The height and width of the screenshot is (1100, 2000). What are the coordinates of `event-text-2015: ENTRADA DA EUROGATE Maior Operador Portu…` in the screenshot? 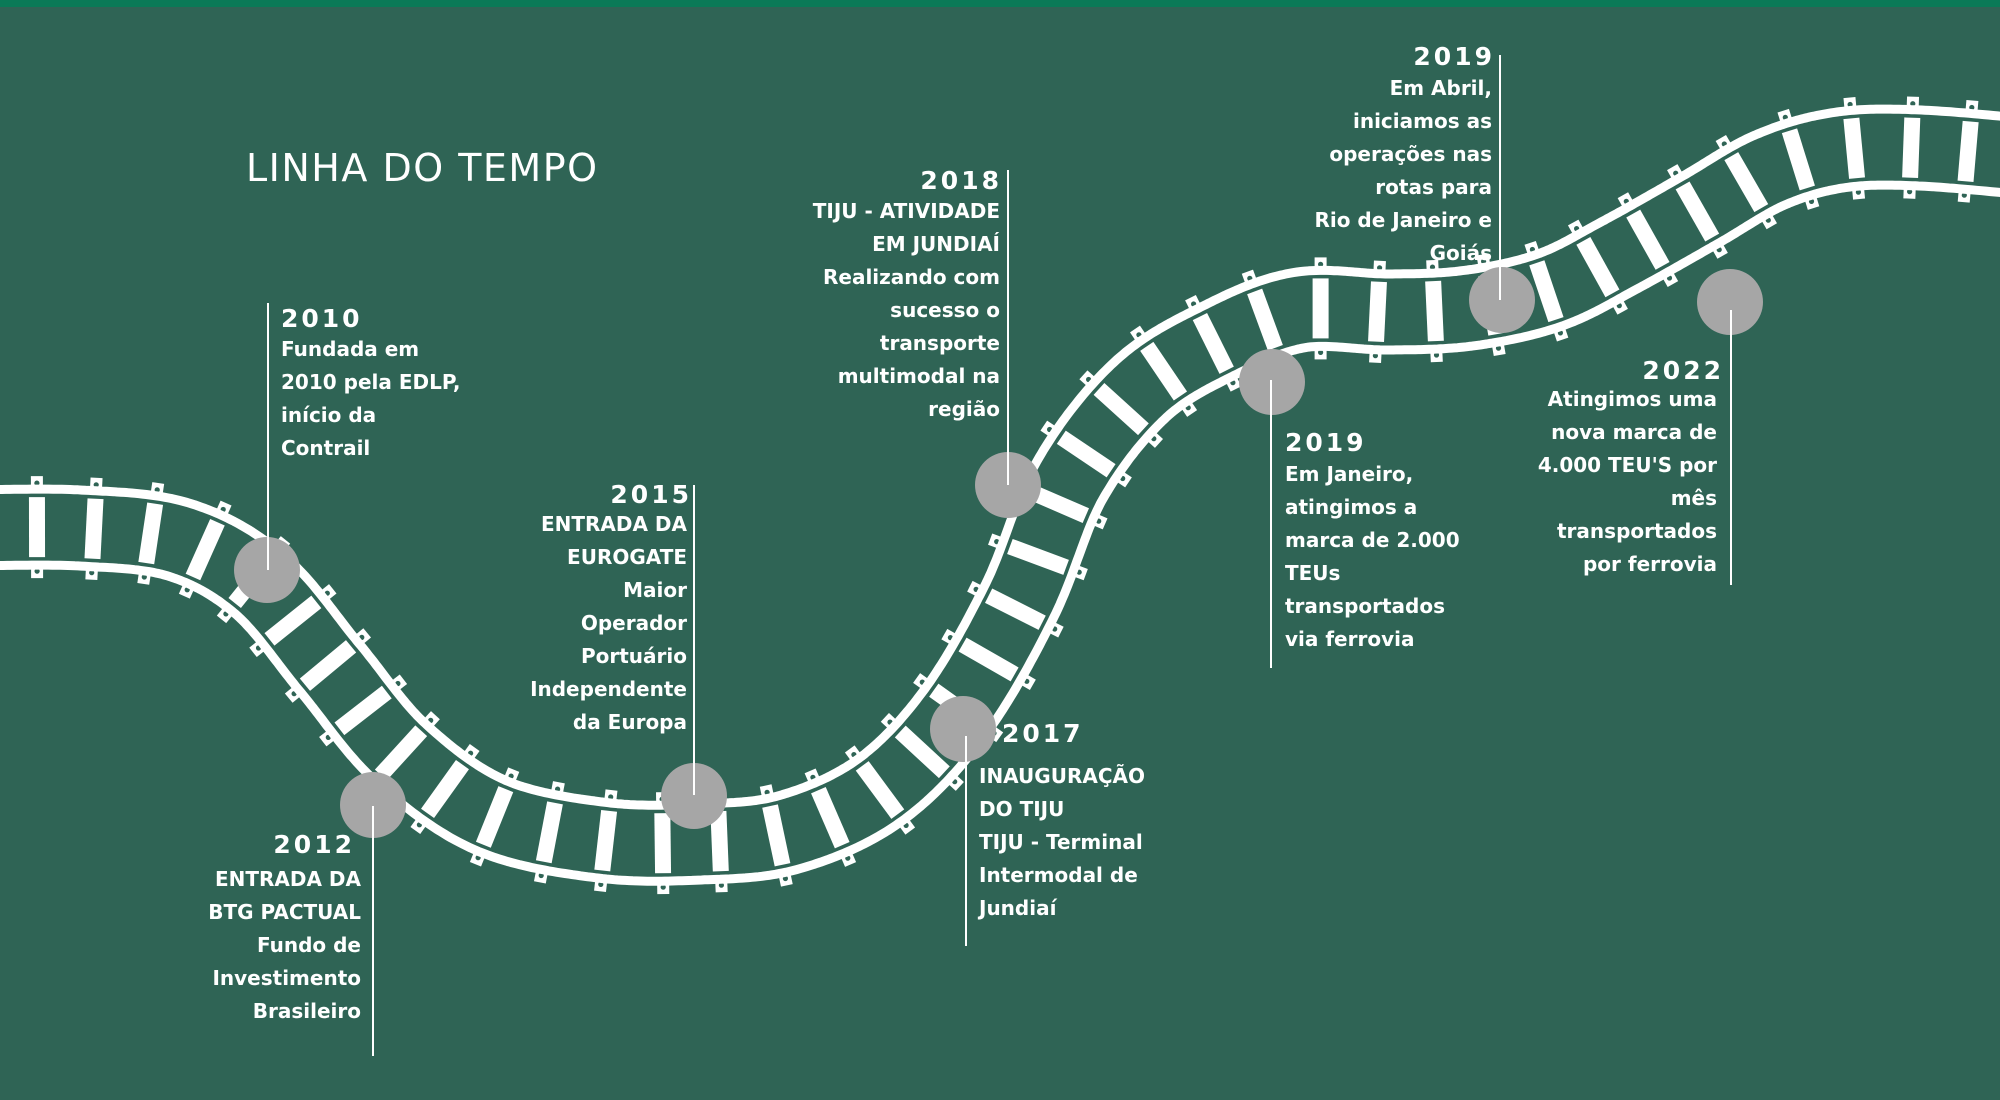 It's located at (608, 623).